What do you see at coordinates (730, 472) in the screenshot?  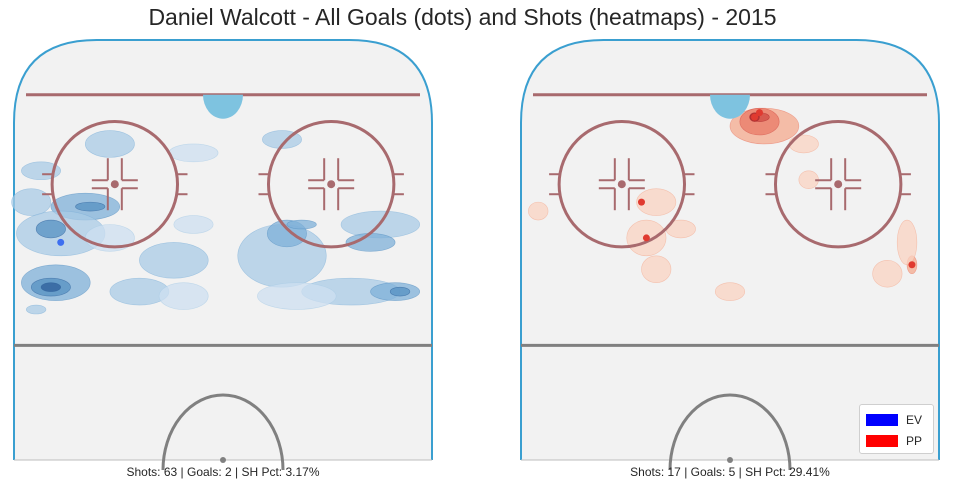 I see `pp-stats-caption: Shots: 17 | Goals: 5 | SH Pct: 29.41%` at bounding box center [730, 472].